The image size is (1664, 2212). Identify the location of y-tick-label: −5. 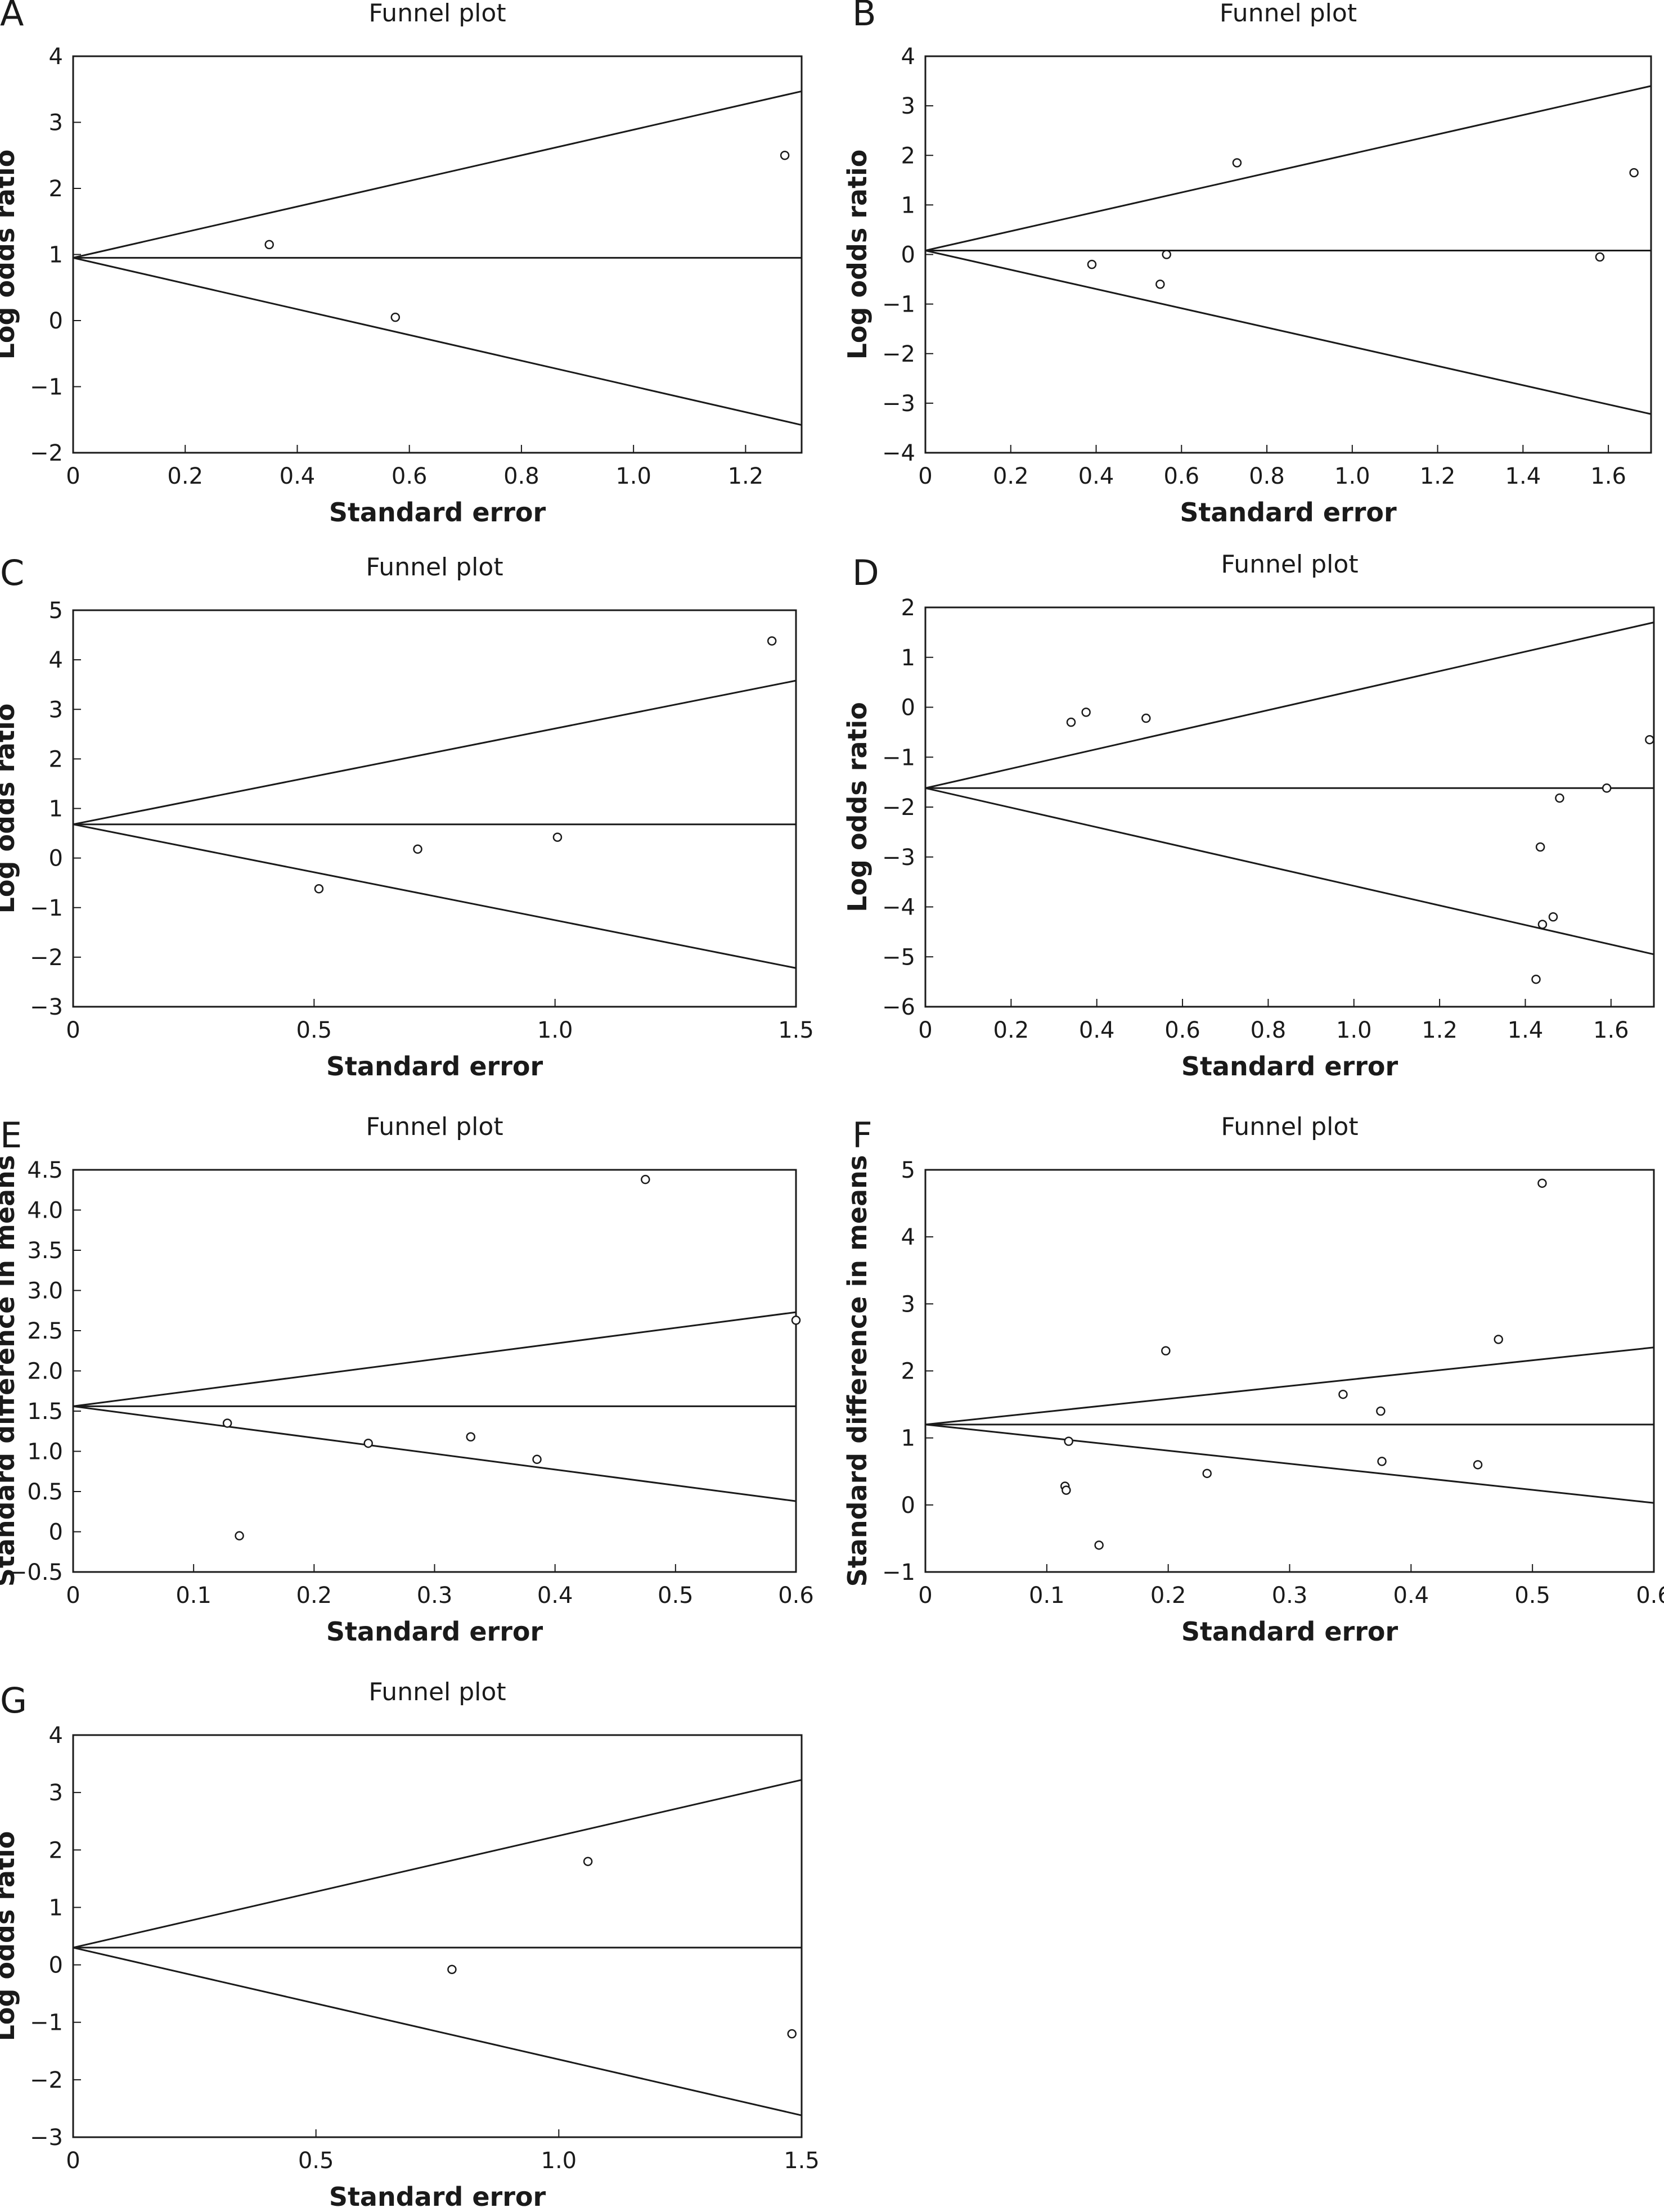
(898, 957).